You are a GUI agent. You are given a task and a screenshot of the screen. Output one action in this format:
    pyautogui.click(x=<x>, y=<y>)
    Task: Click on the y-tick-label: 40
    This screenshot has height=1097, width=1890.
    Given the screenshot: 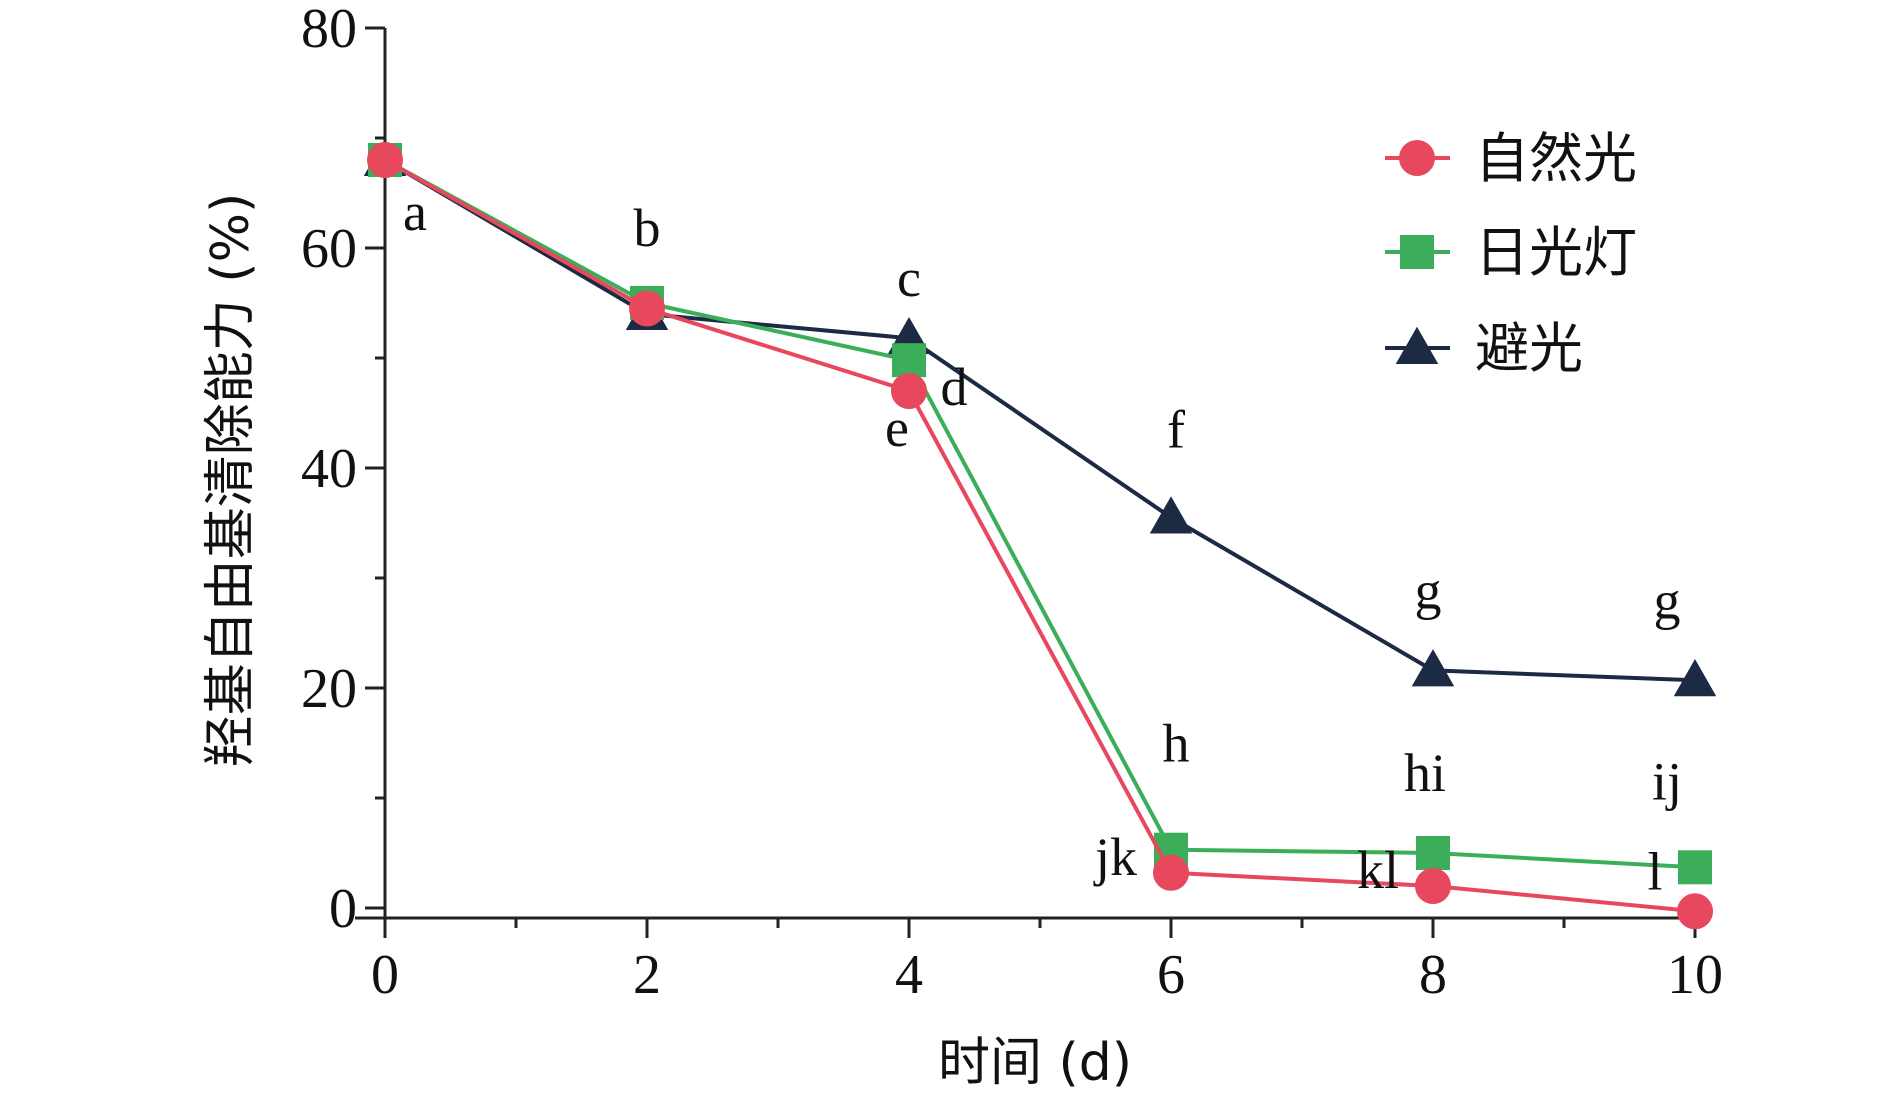 What is the action you would take?
    pyautogui.click(x=329, y=469)
    